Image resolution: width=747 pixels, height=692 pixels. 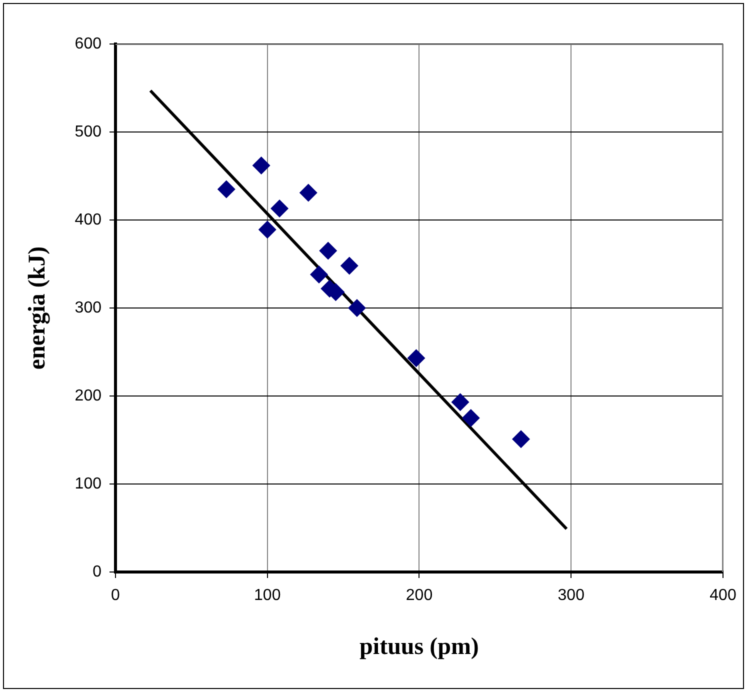 I want to click on y-tick-label: 500, so click(x=88, y=131).